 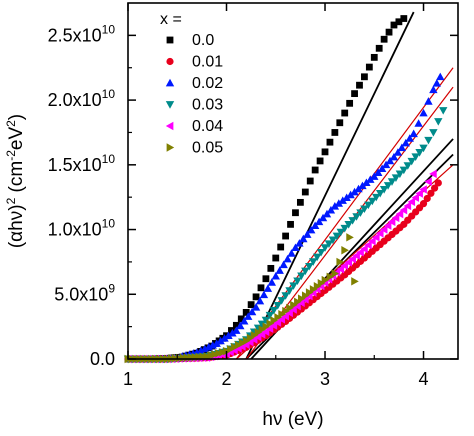 What do you see at coordinates (75, 100) in the screenshot?
I see `y-tick-label-base: 2.0x10` at bounding box center [75, 100].